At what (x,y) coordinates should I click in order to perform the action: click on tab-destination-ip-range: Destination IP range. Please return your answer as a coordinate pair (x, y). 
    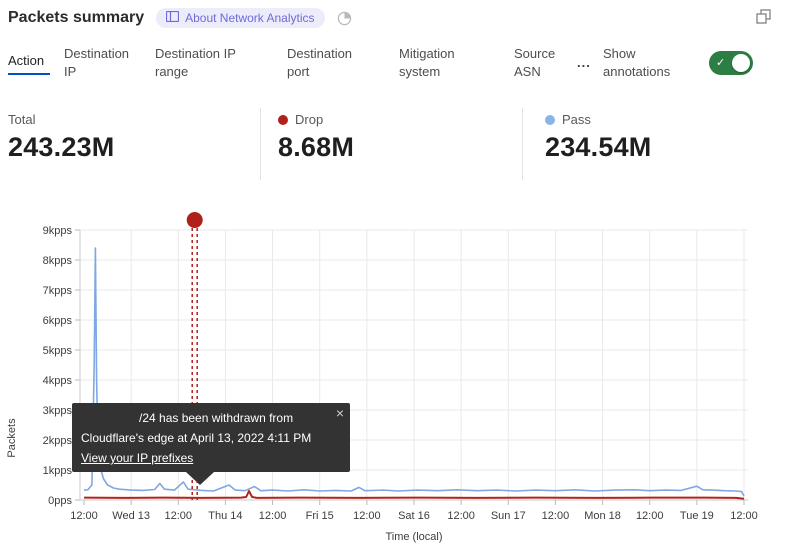
    Looking at the image, I should click on (195, 62).